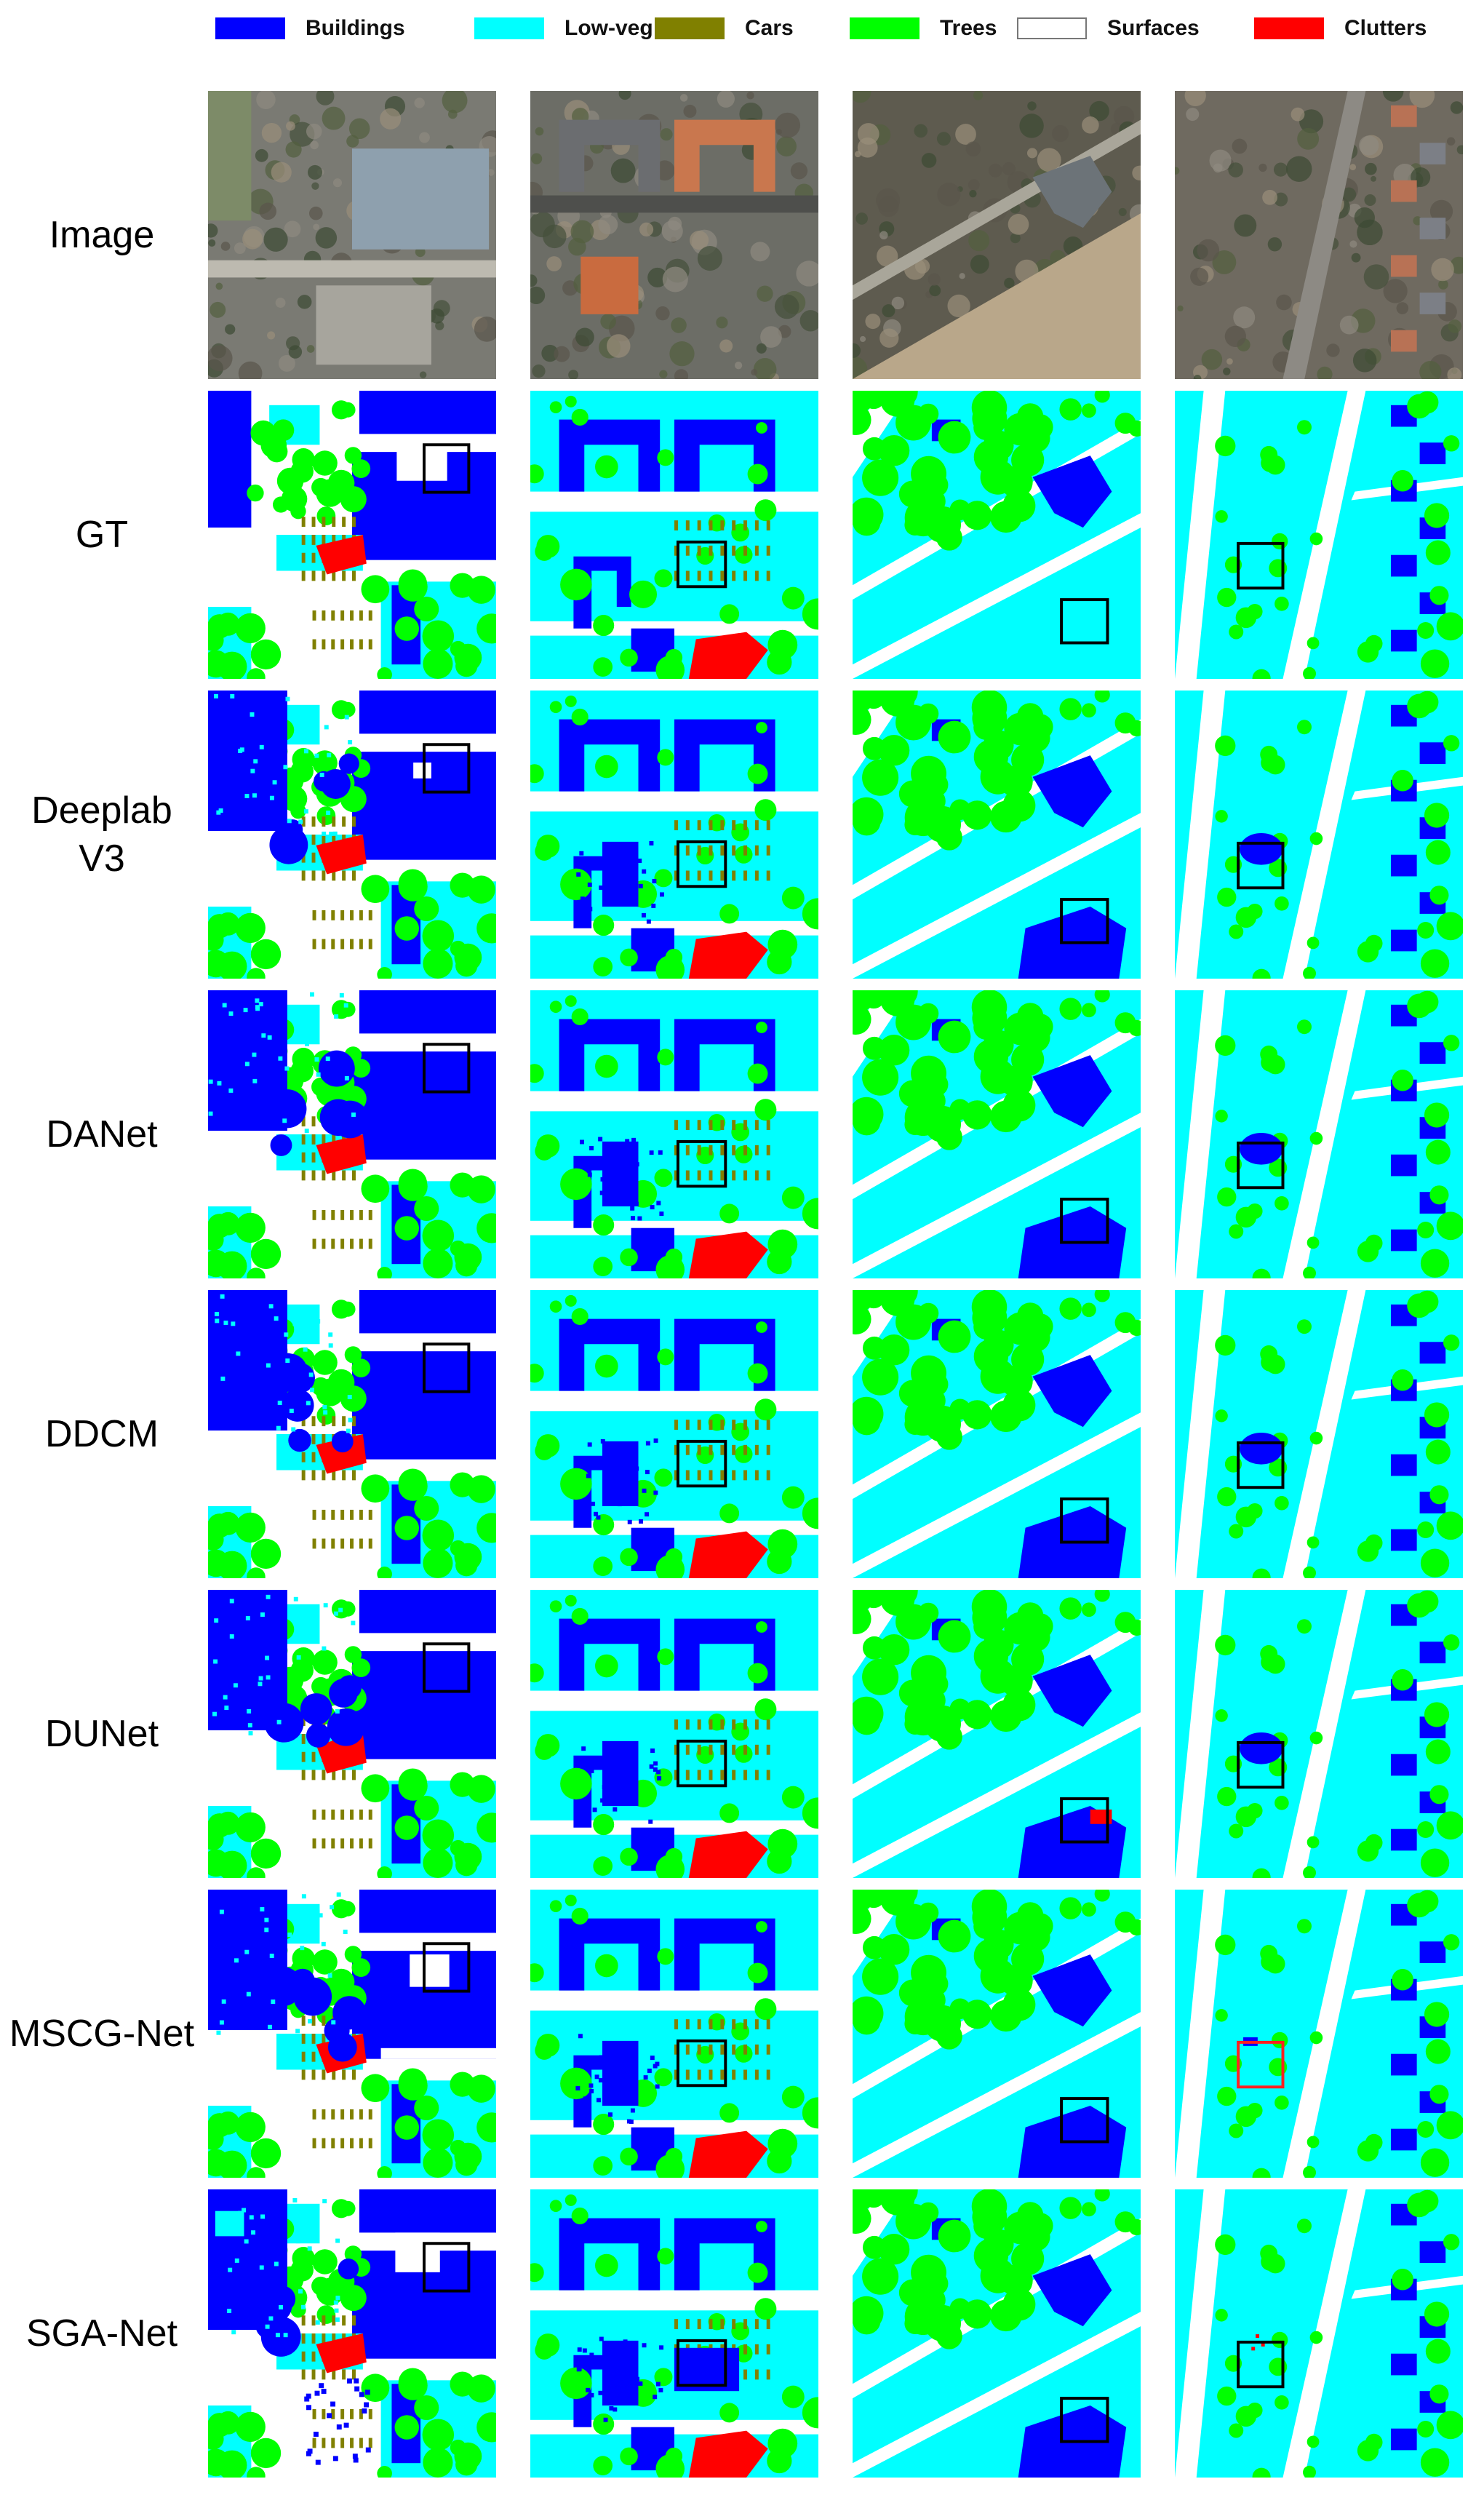 The image size is (1484, 2503). What do you see at coordinates (341, 2353) in the screenshot?
I see `clutter` at bounding box center [341, 2353].